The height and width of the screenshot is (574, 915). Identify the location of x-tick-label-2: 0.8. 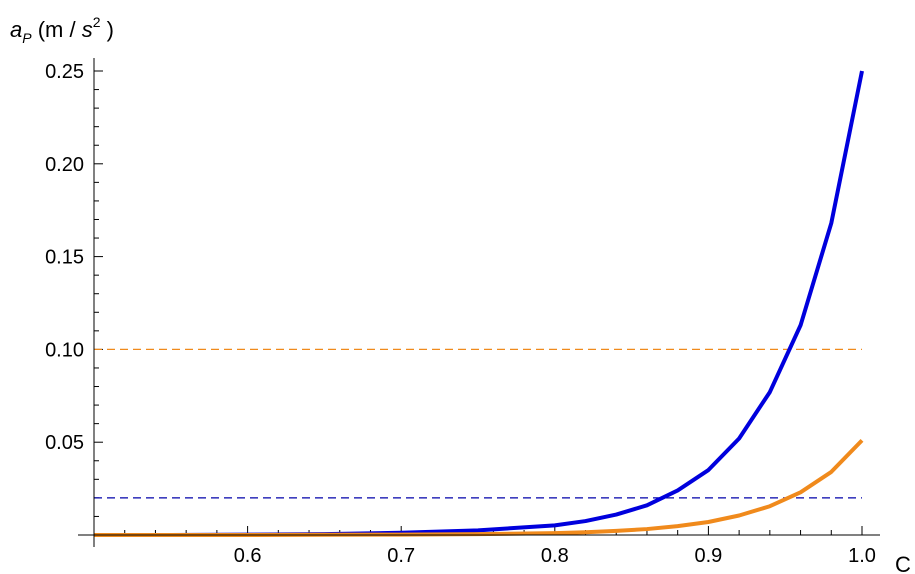
(555, 556).